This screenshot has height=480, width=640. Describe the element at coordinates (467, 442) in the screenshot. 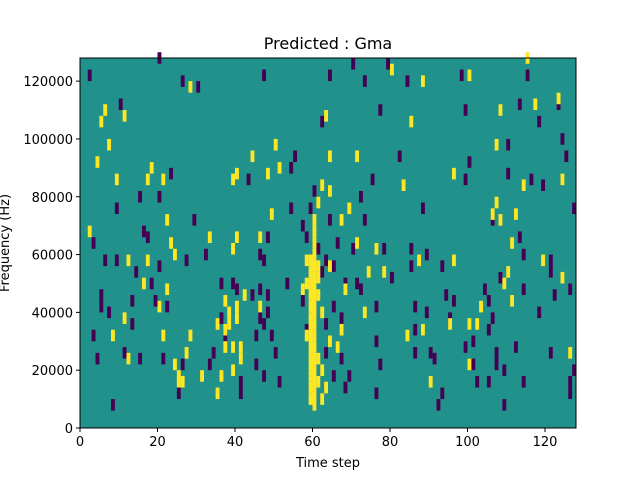

I see `x-tick-label: 100` at that location.